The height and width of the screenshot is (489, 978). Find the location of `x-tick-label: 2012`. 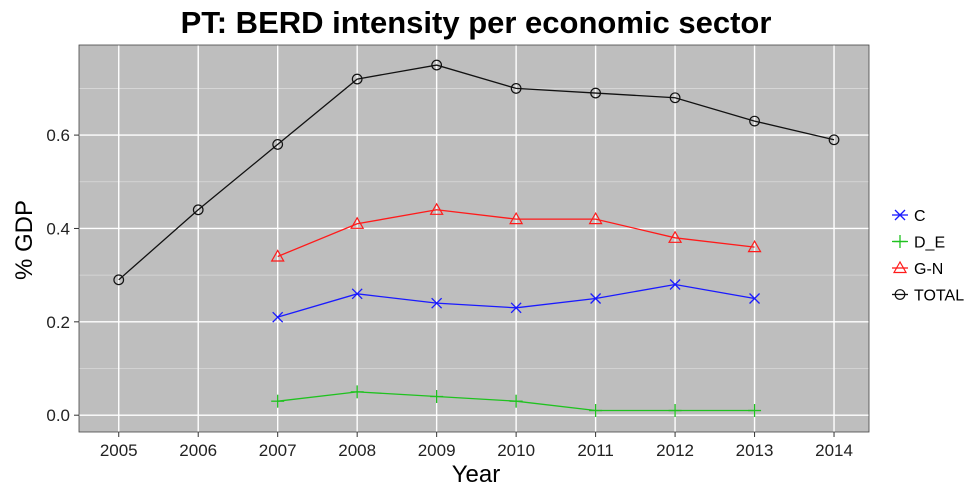

x-tick-label: 2012 is located at coordinates (675, 450).